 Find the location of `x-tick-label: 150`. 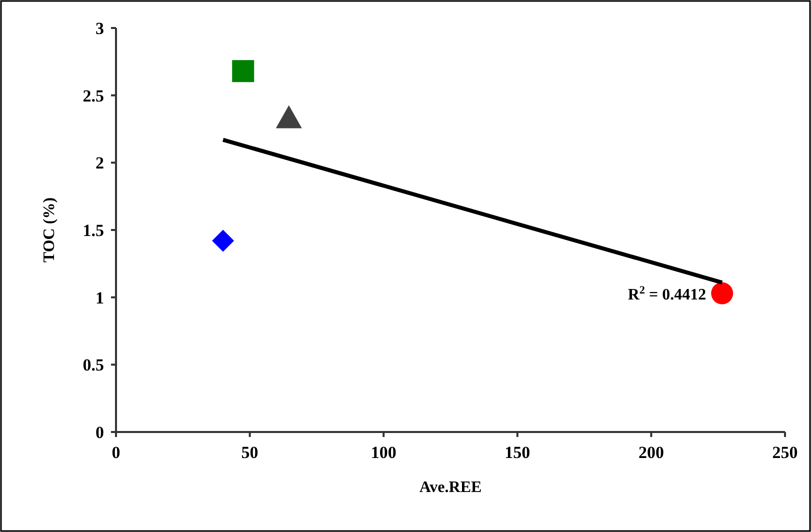

x-tick-label: 150 is located at coordinates (517, 452).